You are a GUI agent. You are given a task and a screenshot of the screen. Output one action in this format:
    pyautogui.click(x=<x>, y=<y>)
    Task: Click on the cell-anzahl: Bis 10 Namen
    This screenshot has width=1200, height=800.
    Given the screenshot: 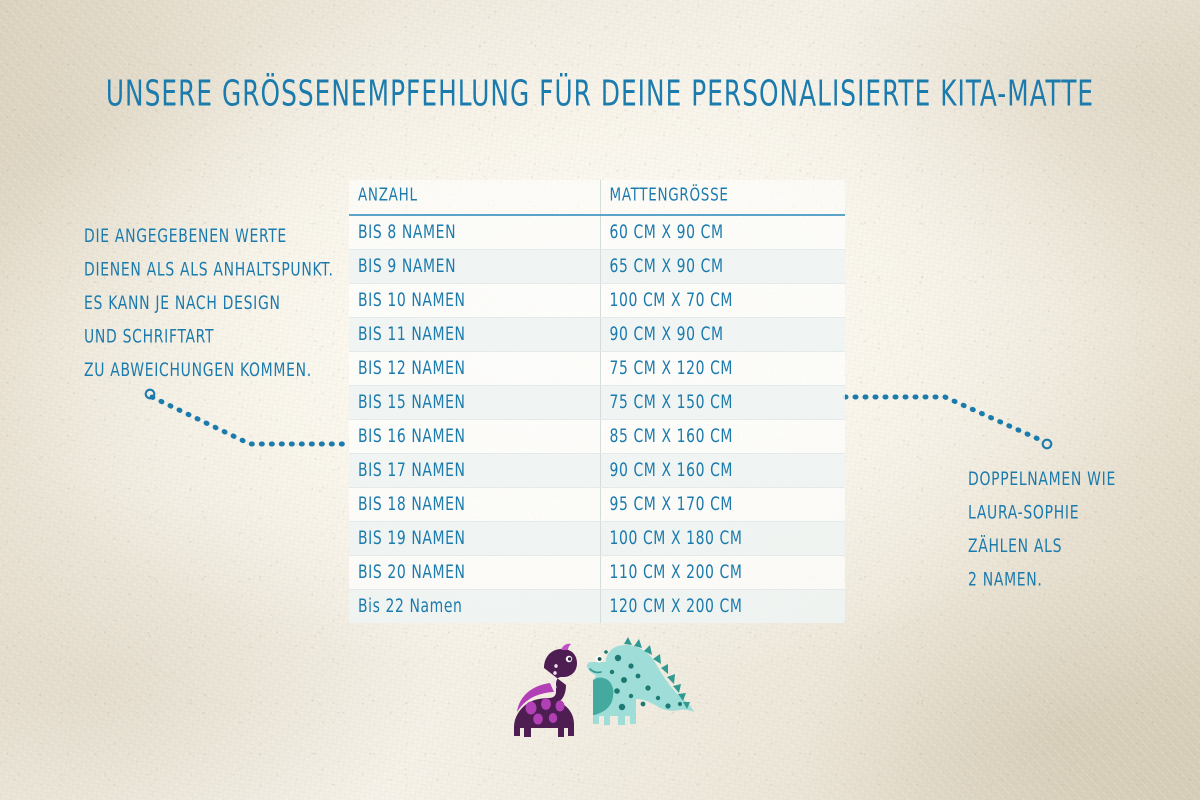 What is the action you would take?
    pyautogui.click(x=474, y=300)
    